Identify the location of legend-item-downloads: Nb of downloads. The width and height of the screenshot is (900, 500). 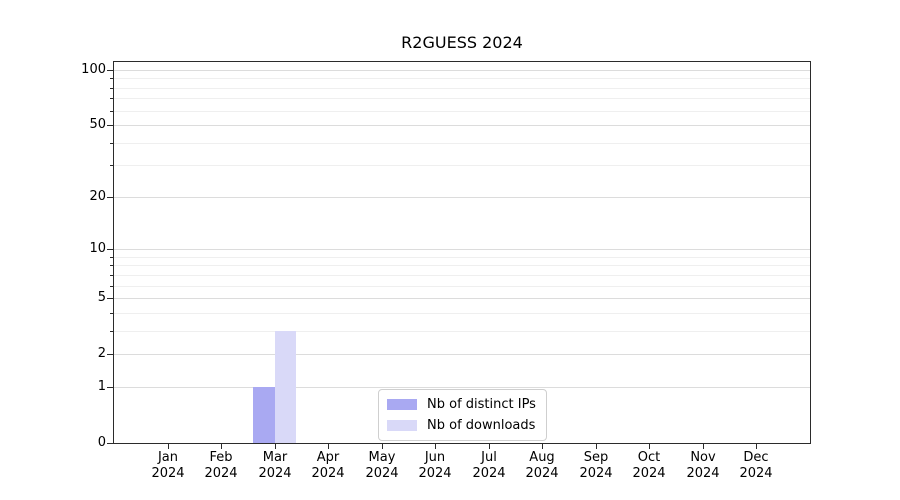
(461, 425).